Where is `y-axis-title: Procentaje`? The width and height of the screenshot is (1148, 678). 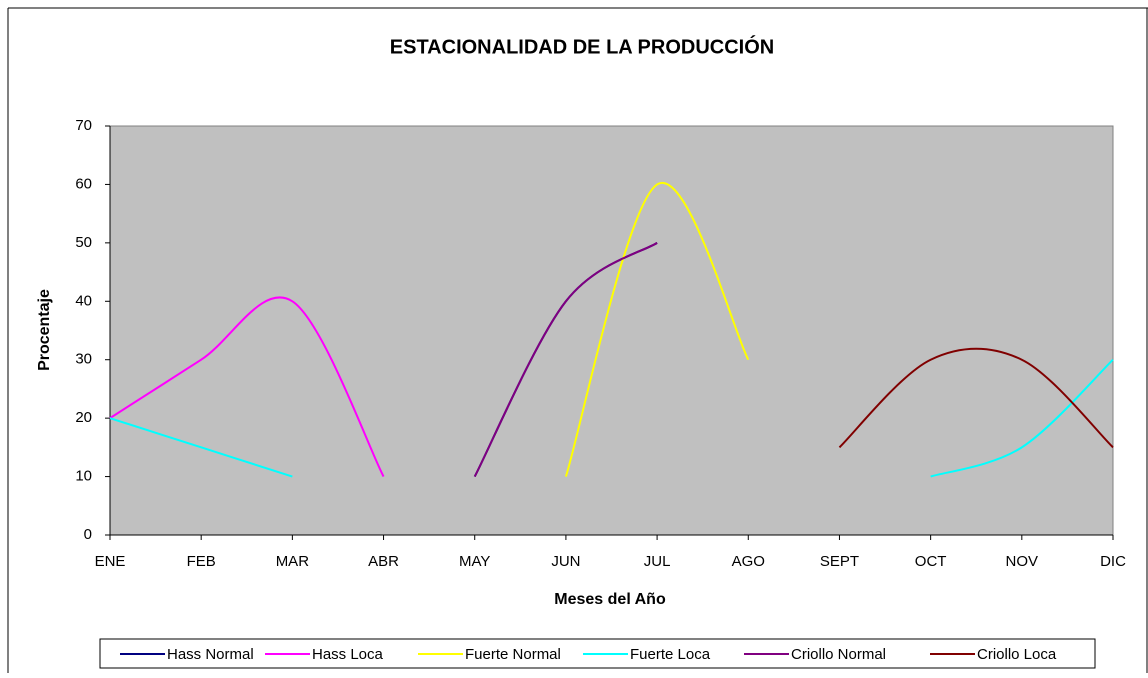
y-axis-title: Procentaje is located at coordinates (44, 330).